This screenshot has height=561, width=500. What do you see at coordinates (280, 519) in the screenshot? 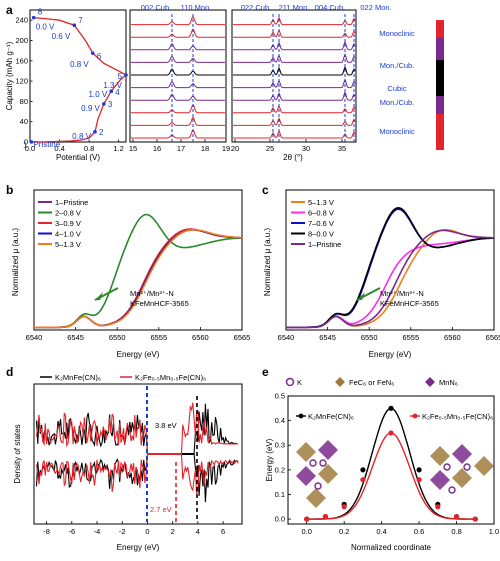
I see `y-tick-label: 0.0` at bounding box center [280, 519].